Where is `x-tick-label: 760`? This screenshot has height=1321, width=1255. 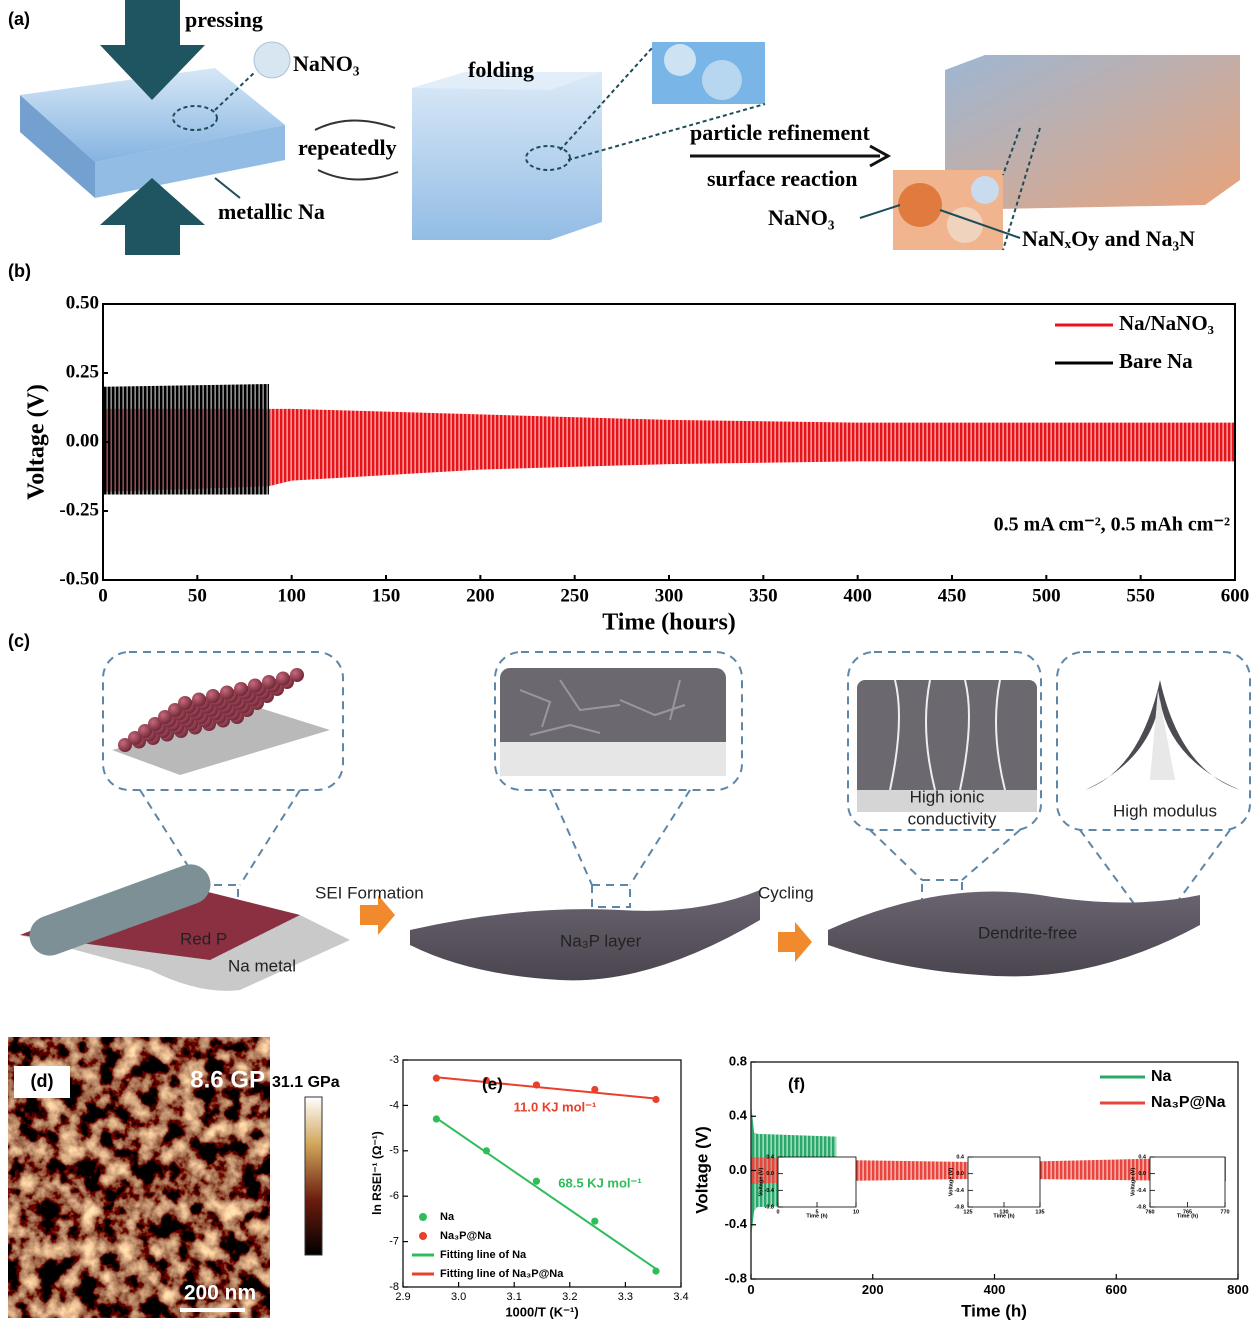
x-tick-label: 760 is located at coordinates (1149, 1212).